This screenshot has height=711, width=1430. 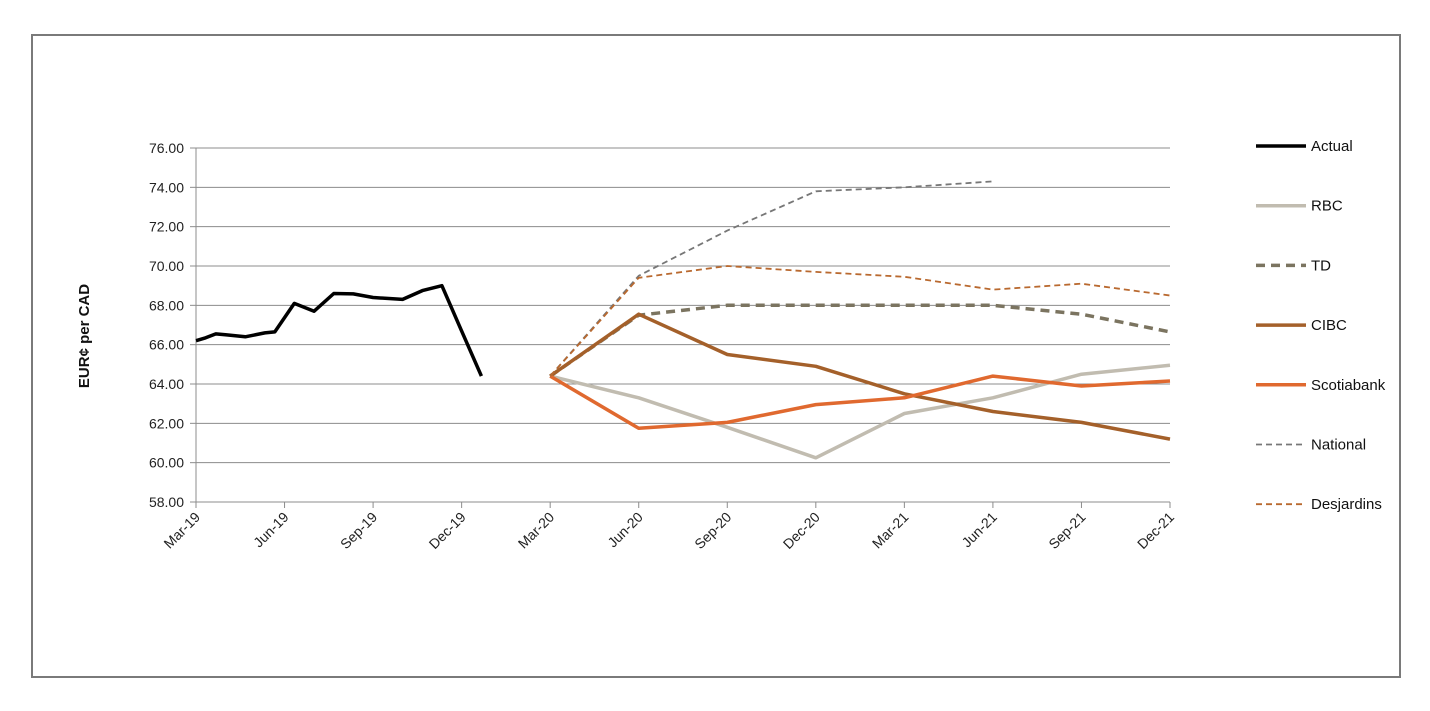 I want to click on y-tick-label: 64.00, so click(x=166, y=384).